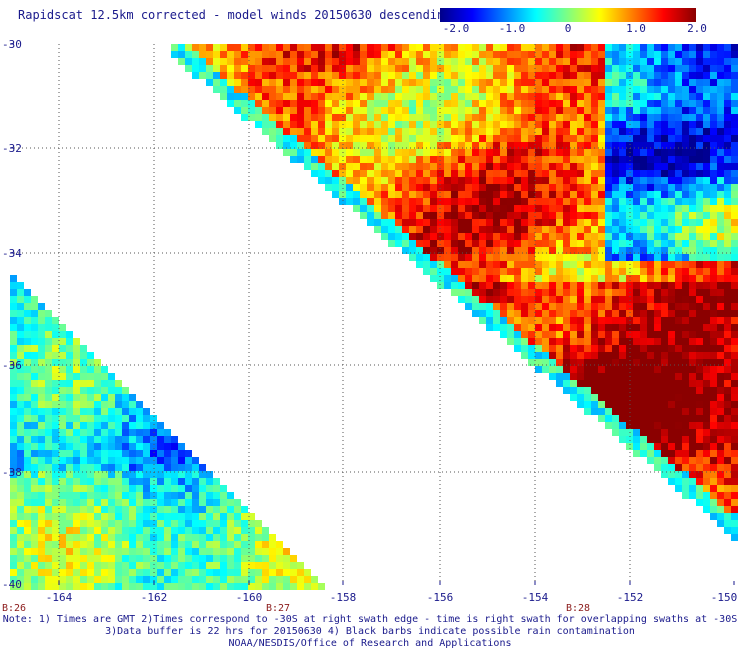 Image resolution: width=740 pixels, height=650 pixels. Describe the element at coordinates (12, 365) in the screenshot. I see `lat-label: -36` at that location.